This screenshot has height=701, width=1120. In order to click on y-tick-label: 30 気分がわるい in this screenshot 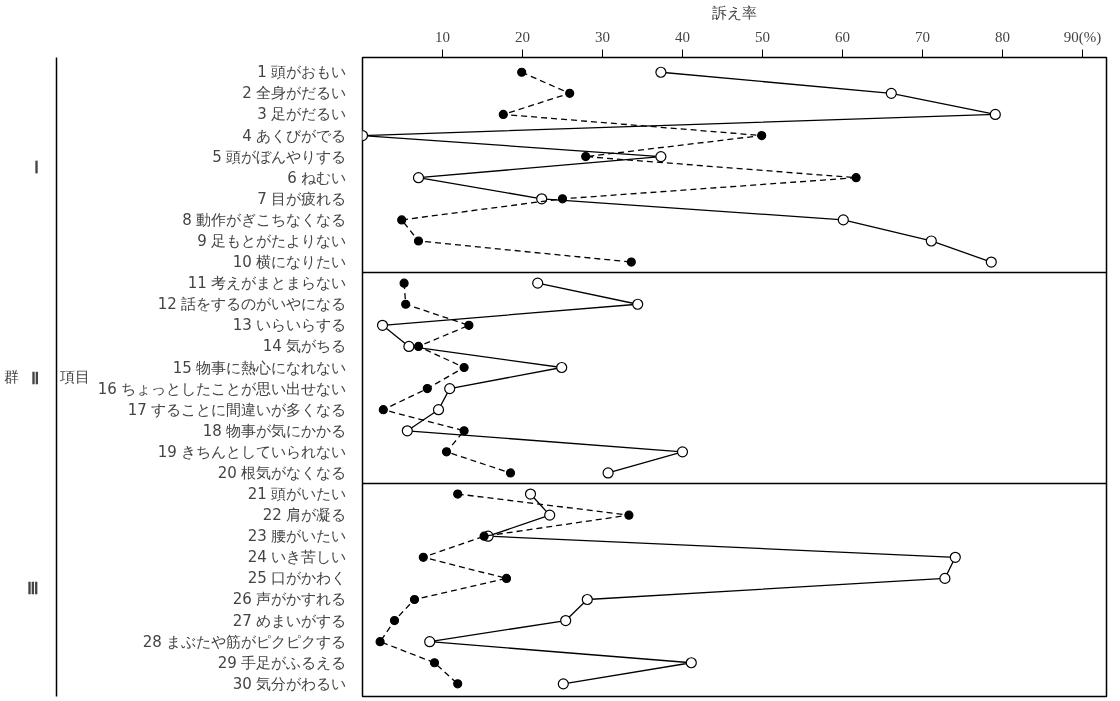, I will do `click(289, 683)`.